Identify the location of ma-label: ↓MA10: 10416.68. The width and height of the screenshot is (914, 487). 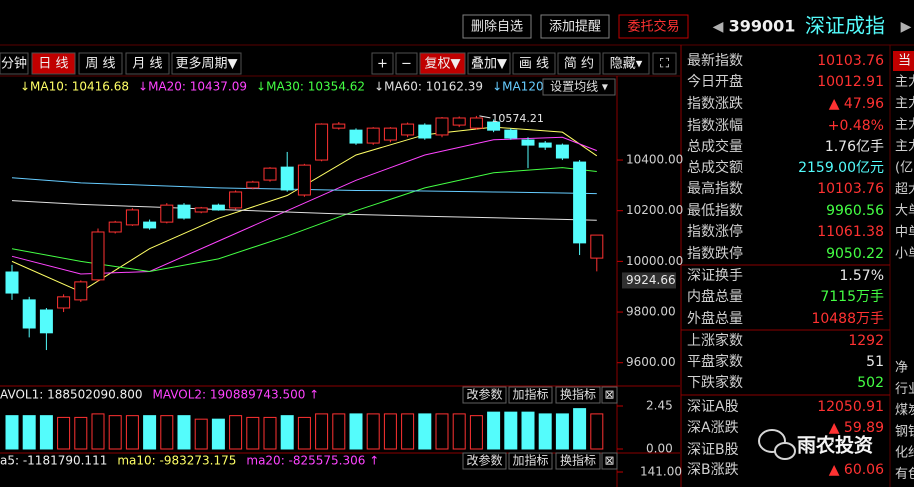
(74, 87).